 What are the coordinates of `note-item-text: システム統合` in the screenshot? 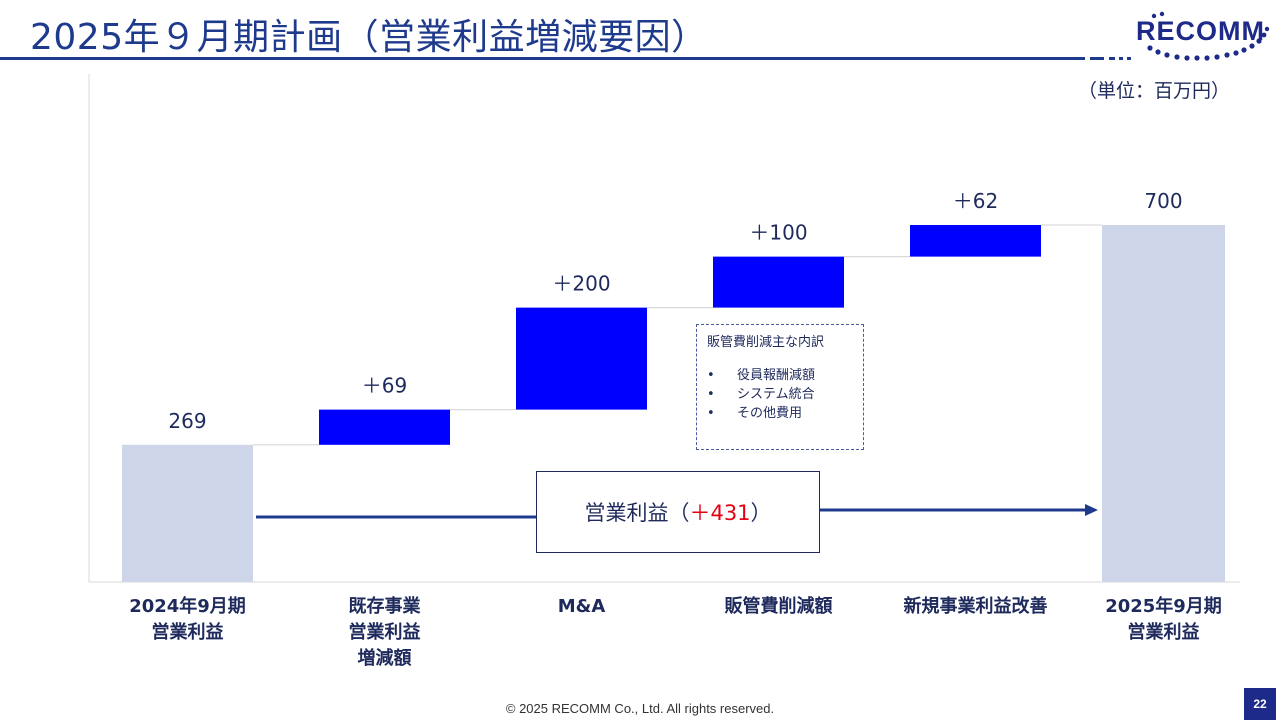 It's located at (776, 394).